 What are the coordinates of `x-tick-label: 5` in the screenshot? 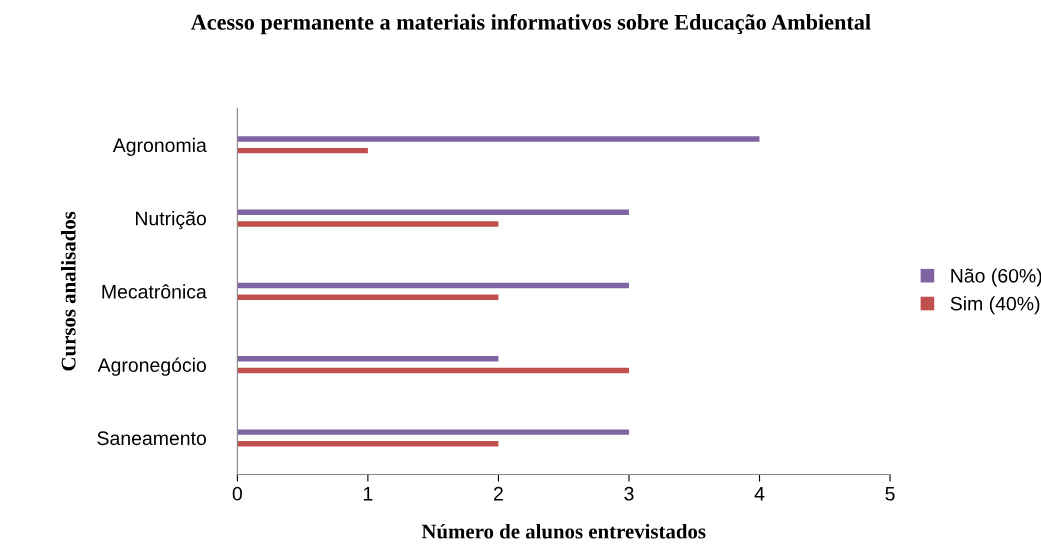 It's located at (890, 494).